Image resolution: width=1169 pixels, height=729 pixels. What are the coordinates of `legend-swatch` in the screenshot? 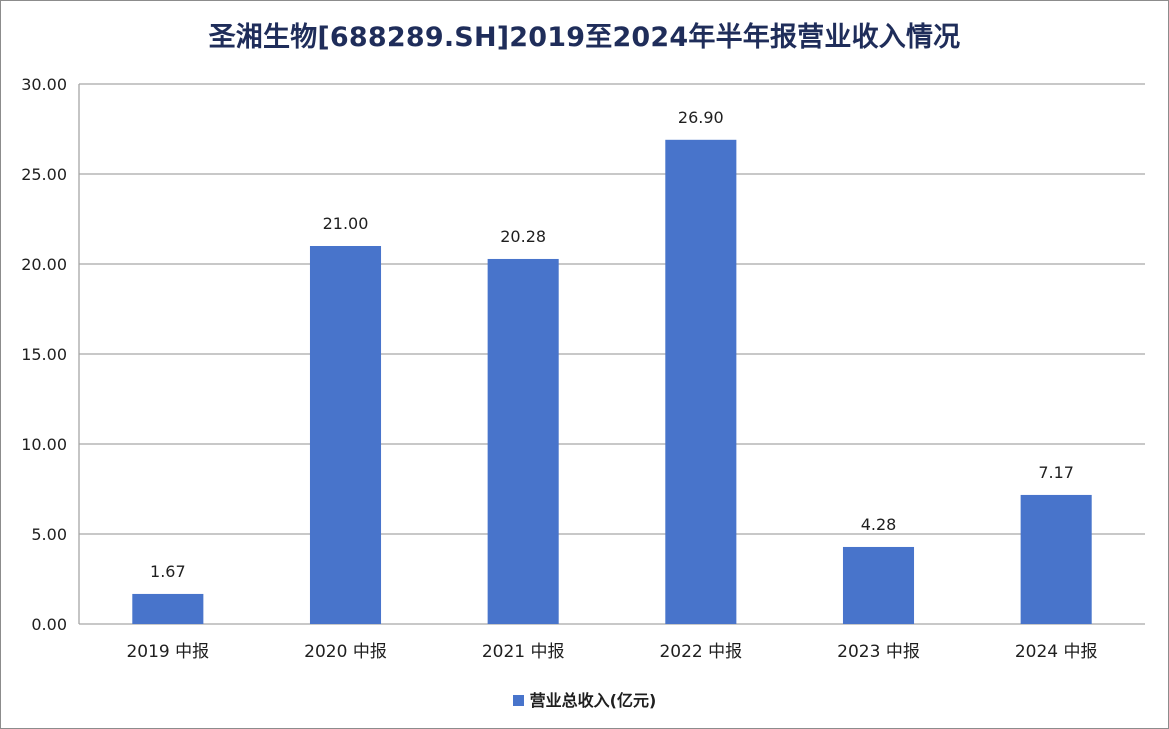 It's located at (518, 700).